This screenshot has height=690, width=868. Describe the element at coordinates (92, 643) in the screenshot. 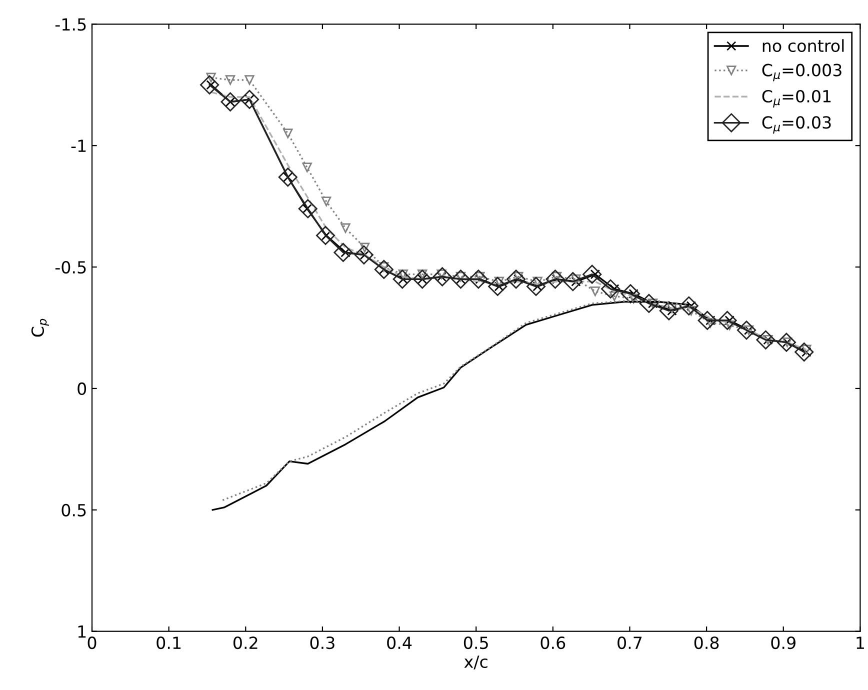

I see `x-tick-label: 0` at that location.